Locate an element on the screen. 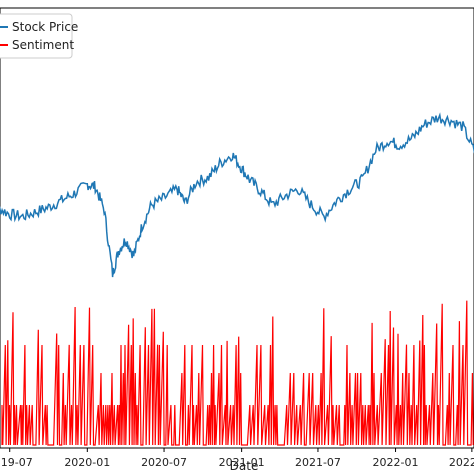 The width and height of the screenshot is (474, 474). x-tick-label: 2019-07 is located at coordinates (16, 462).